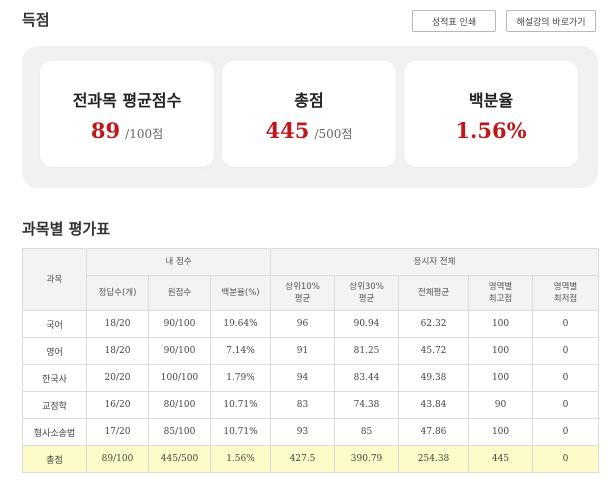 The image size is (610, 491). What do you see at coordinates (303, 459) in the screenshot?
I see `table-cell: 427.5` at bounding box center [303, 459].